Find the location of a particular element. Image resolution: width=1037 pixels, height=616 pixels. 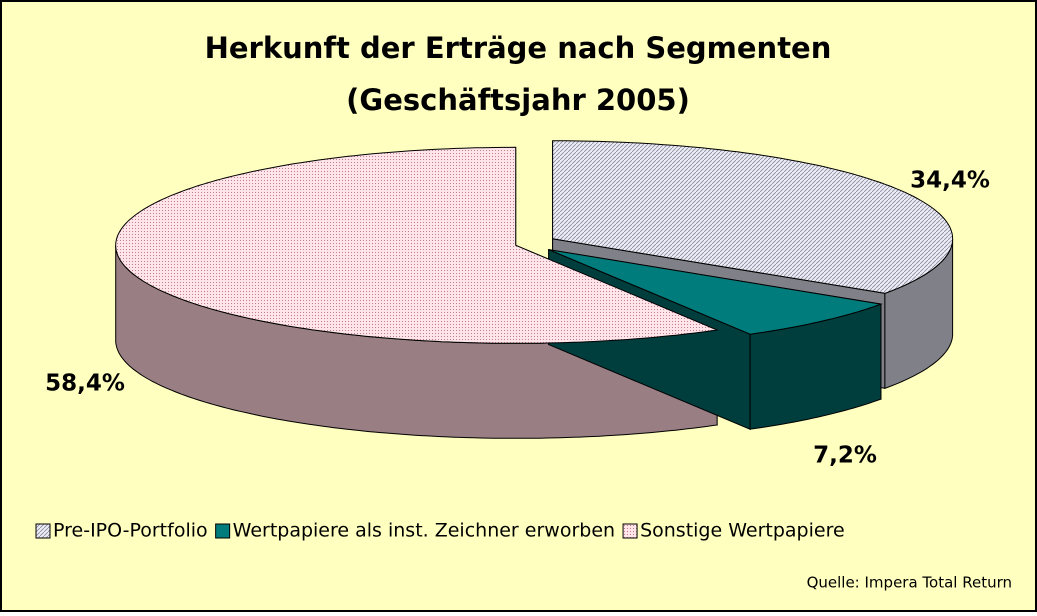

chart-title: Herkunft der Erträge nach Segmenten is located at coordinates (518, 48).